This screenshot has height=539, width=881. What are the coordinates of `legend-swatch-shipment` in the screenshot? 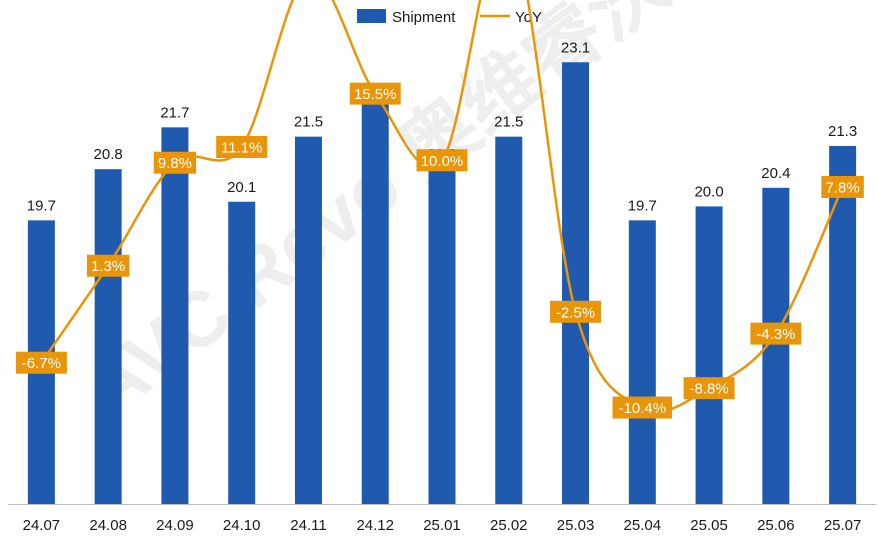 It's located at (371, 16).